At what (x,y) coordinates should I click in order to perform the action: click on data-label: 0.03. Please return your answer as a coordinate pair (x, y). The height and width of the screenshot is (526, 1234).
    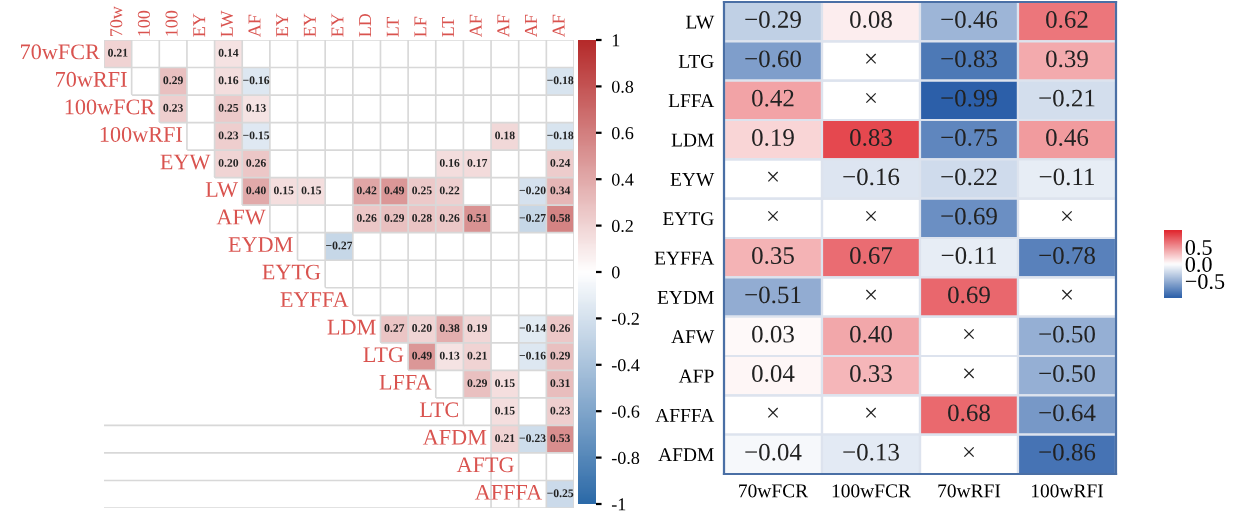
    Looking at the image, I should click on (773, 334).